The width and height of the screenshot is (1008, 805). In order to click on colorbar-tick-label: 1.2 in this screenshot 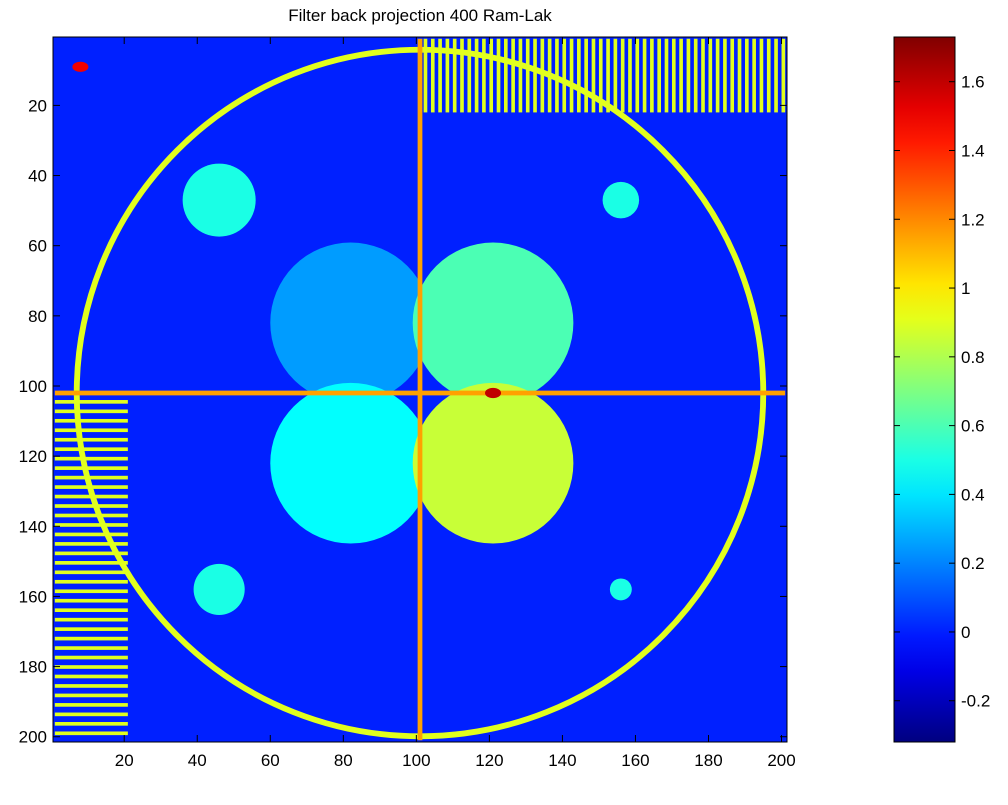, I will do `click(973, 219)`.